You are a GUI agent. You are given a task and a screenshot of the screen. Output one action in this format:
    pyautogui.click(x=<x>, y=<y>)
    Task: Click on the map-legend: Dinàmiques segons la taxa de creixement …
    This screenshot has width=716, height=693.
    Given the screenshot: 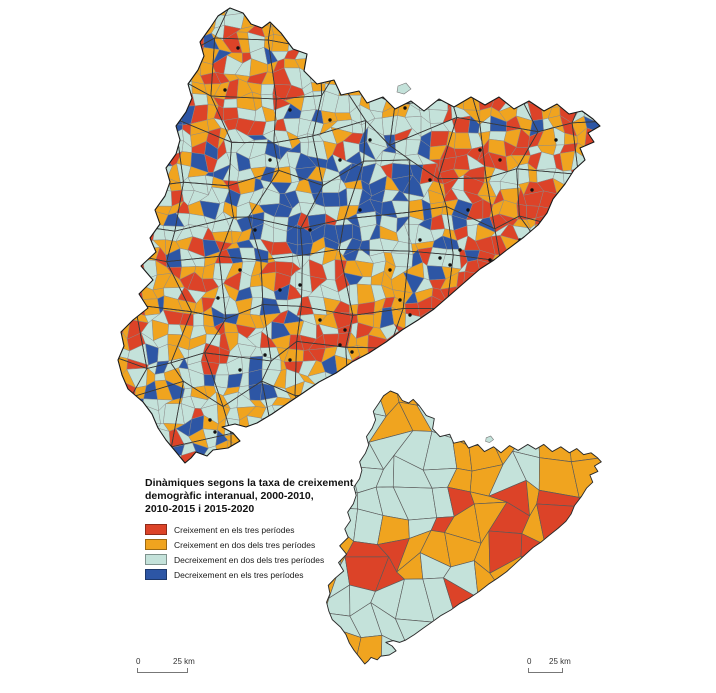 What is the action you would take?
    pyautogui.click(x=265, y=529)
    